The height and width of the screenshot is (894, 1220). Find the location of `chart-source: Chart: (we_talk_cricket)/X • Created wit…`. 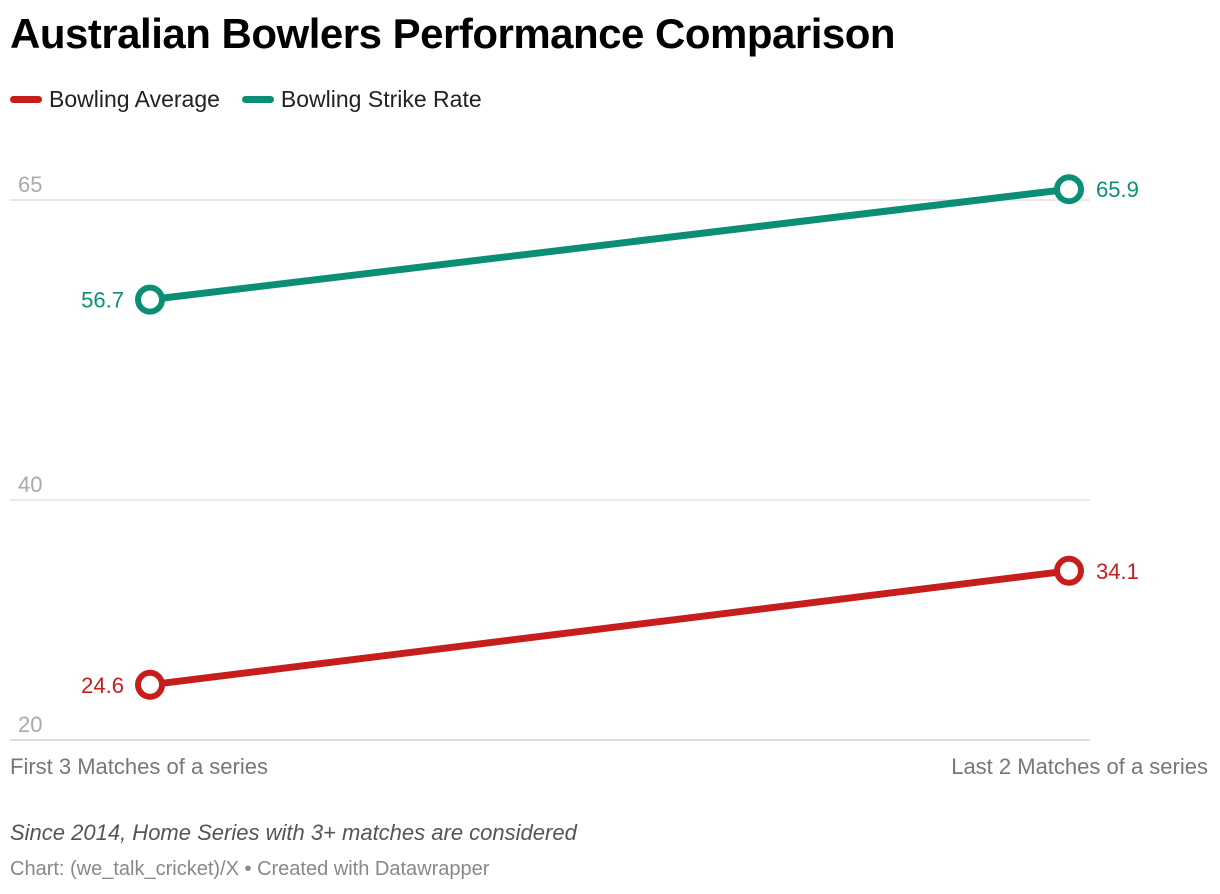

chart-source: Chart: (we_talk_cricket)/X • Created wit… is located at coordinates (250, 869).